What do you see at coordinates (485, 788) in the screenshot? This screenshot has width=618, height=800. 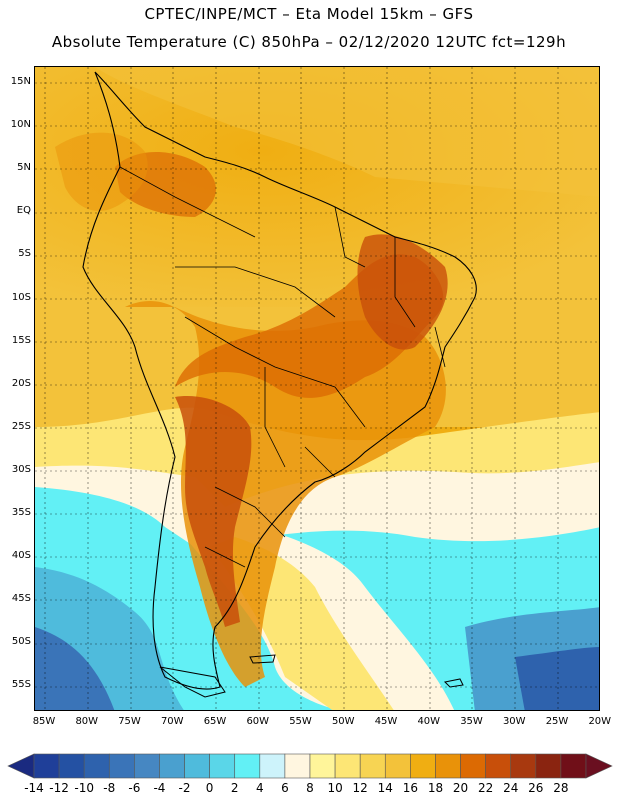 I see `colorbar-label: 22` at bounding box center [485, 788].